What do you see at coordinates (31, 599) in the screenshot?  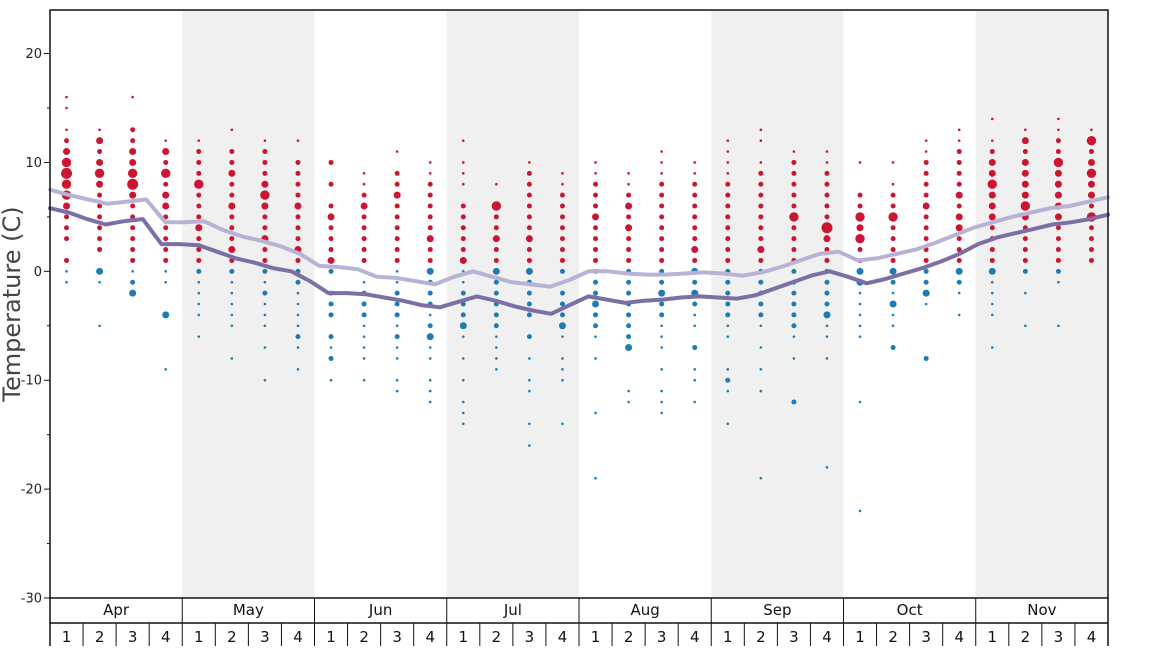 I see `y-tick-label: -30` at bounding box center [31, 599].